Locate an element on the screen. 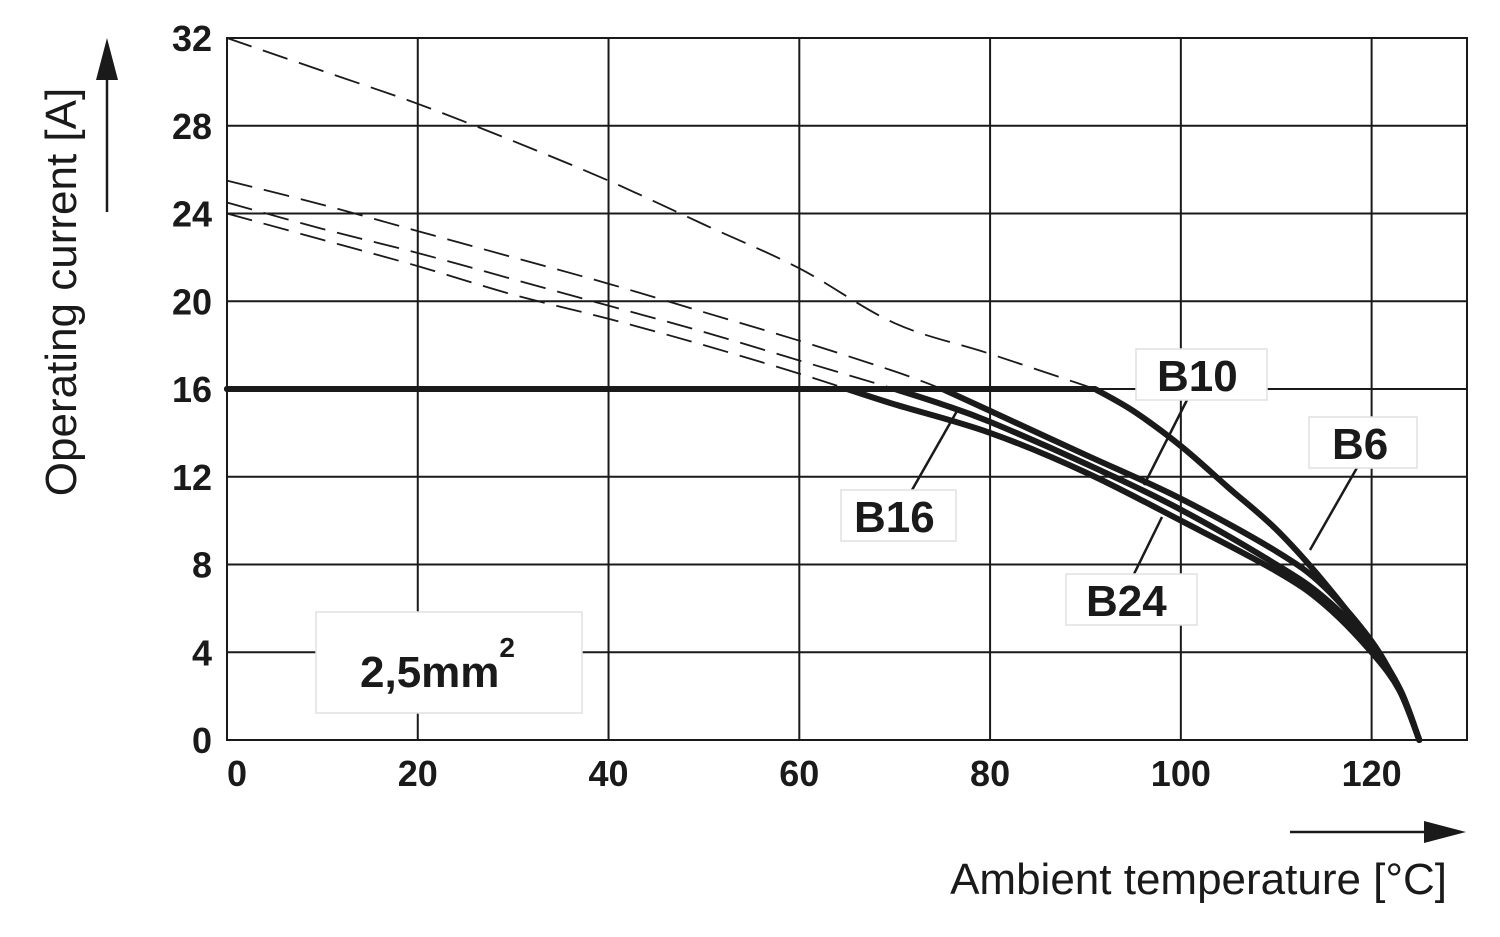  cross-section-box is located at coordinates (449, 662).